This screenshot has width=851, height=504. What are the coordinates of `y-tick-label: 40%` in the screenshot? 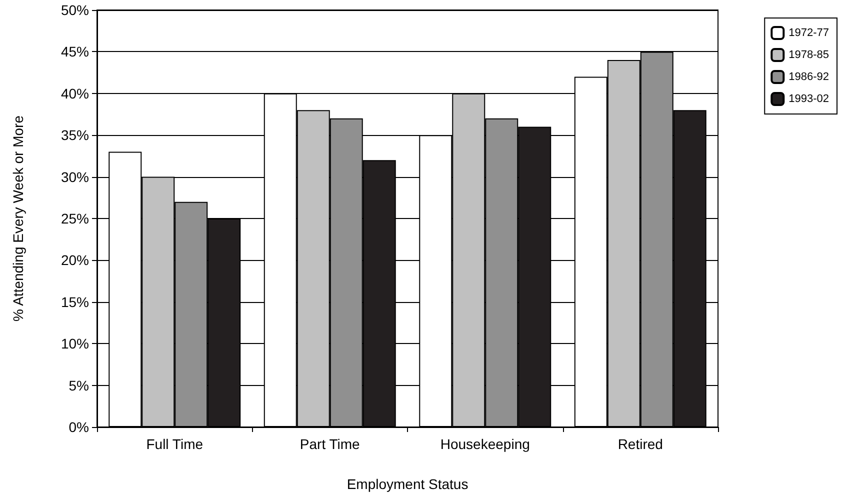 It's located at (74, 93).